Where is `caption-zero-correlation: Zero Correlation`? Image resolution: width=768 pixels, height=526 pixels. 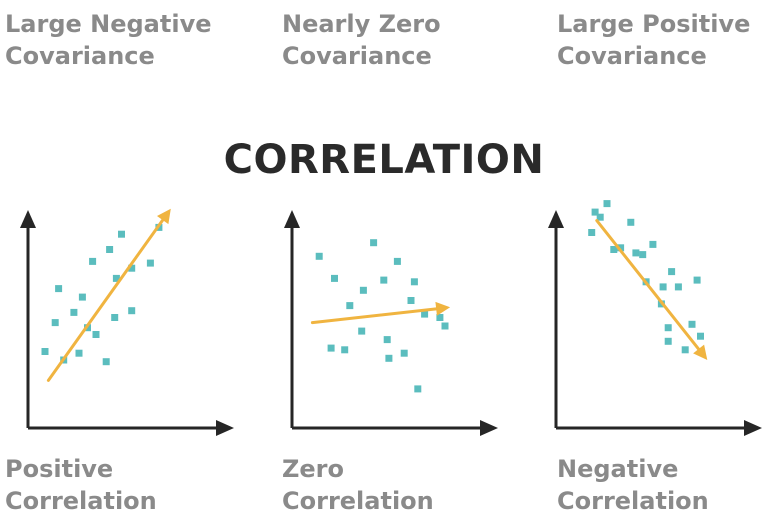
caption-zero-correlation: Zero Correlation is located at coordinates (358, 485).